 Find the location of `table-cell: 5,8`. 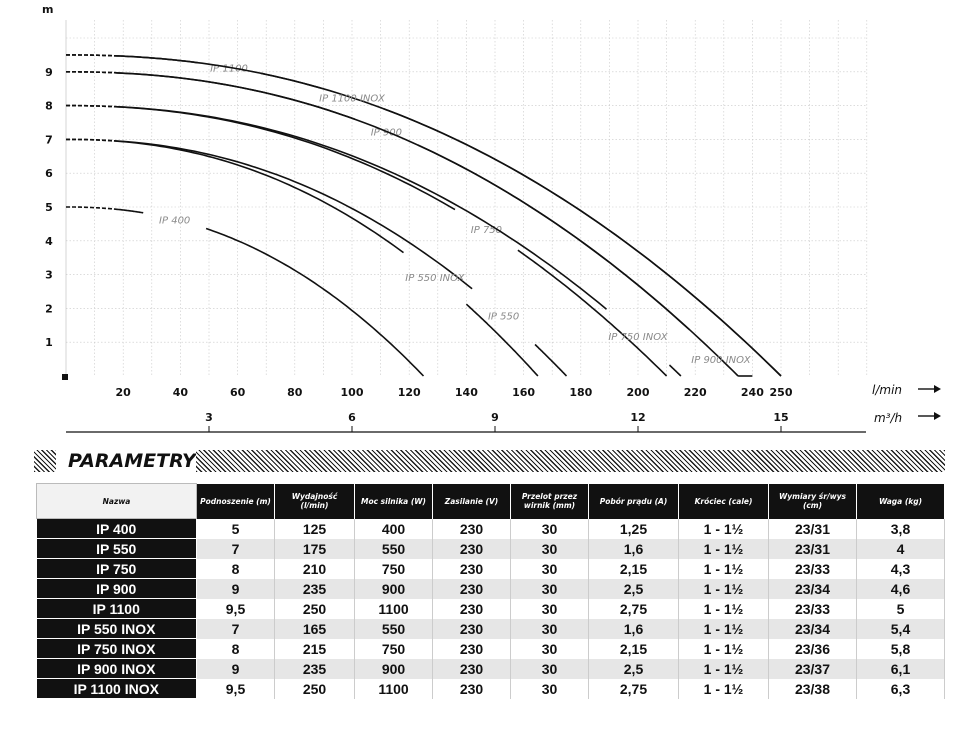

table-cell: 5,8 is located at coordinates (900, 648).